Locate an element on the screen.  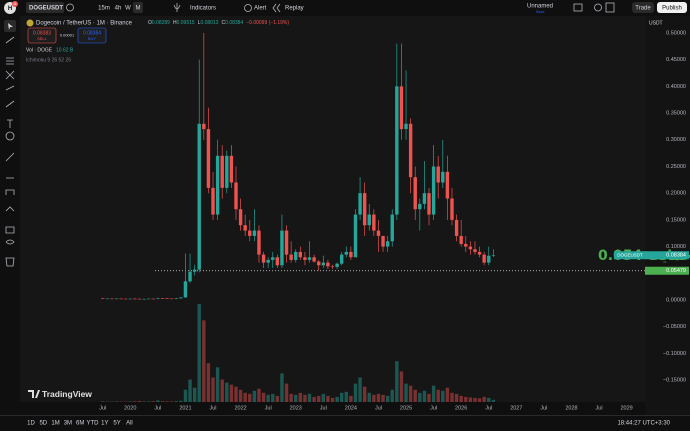
interval: 4h is located at coordinates (118, 9).